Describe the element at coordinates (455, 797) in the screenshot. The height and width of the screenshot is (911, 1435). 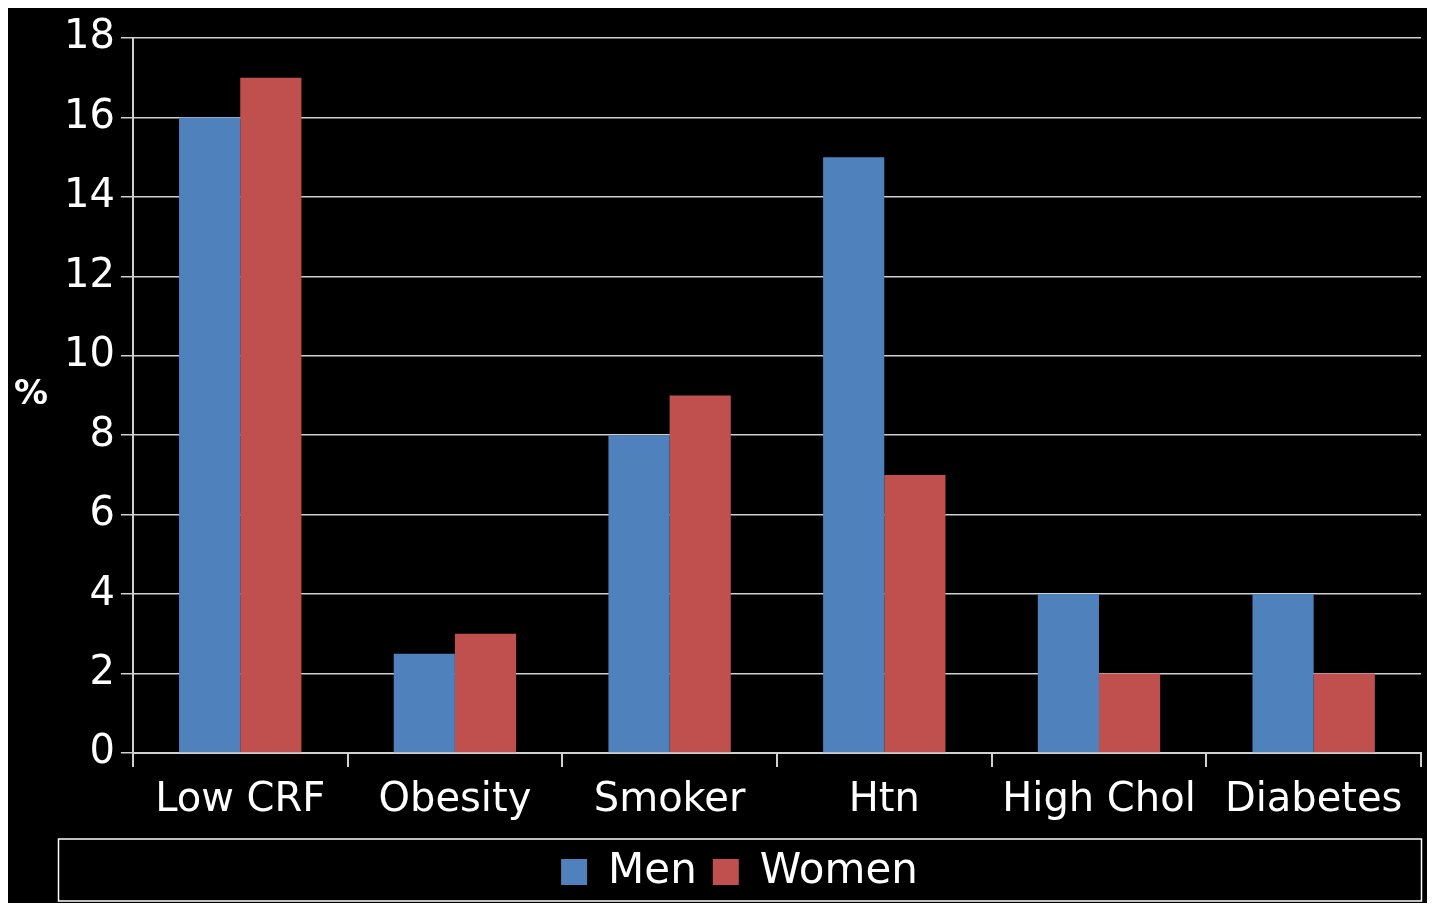
I see `x-tick-label: Obesity` at that location.